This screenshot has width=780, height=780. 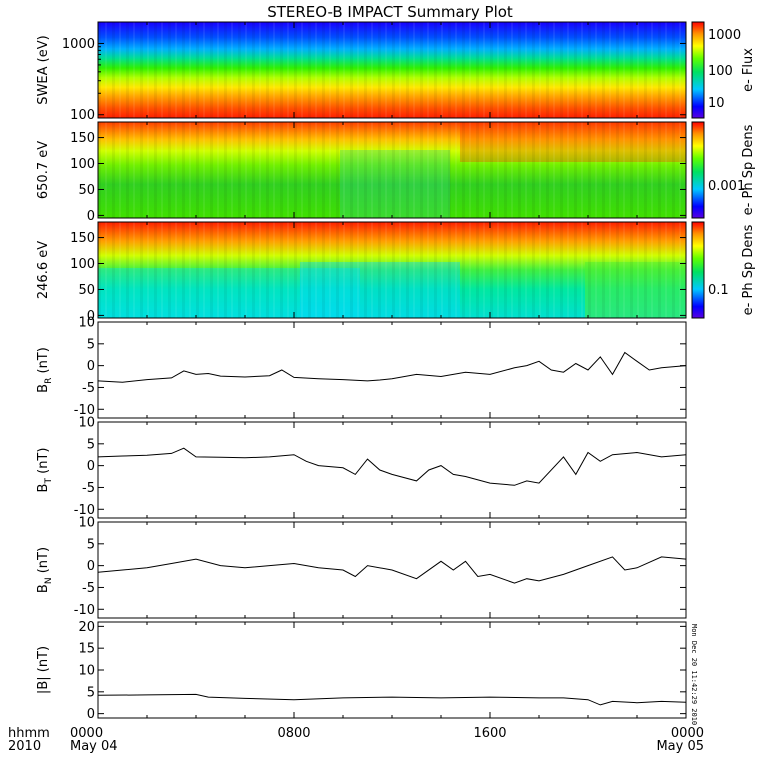 What do you see at coordinates (720, 71) in the screenshot?
I see `swea-cbar-tick-1: 100` at bounding box center [720, 71].